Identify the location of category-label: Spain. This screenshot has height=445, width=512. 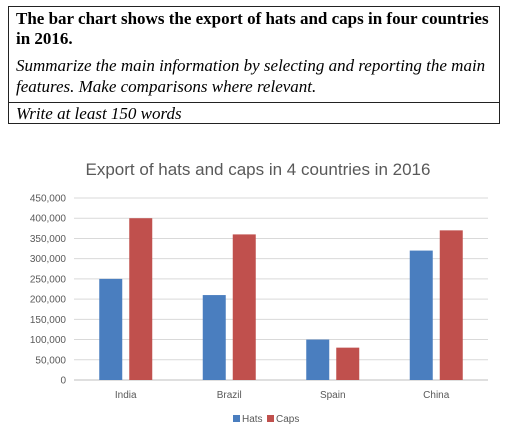
(333, 395).